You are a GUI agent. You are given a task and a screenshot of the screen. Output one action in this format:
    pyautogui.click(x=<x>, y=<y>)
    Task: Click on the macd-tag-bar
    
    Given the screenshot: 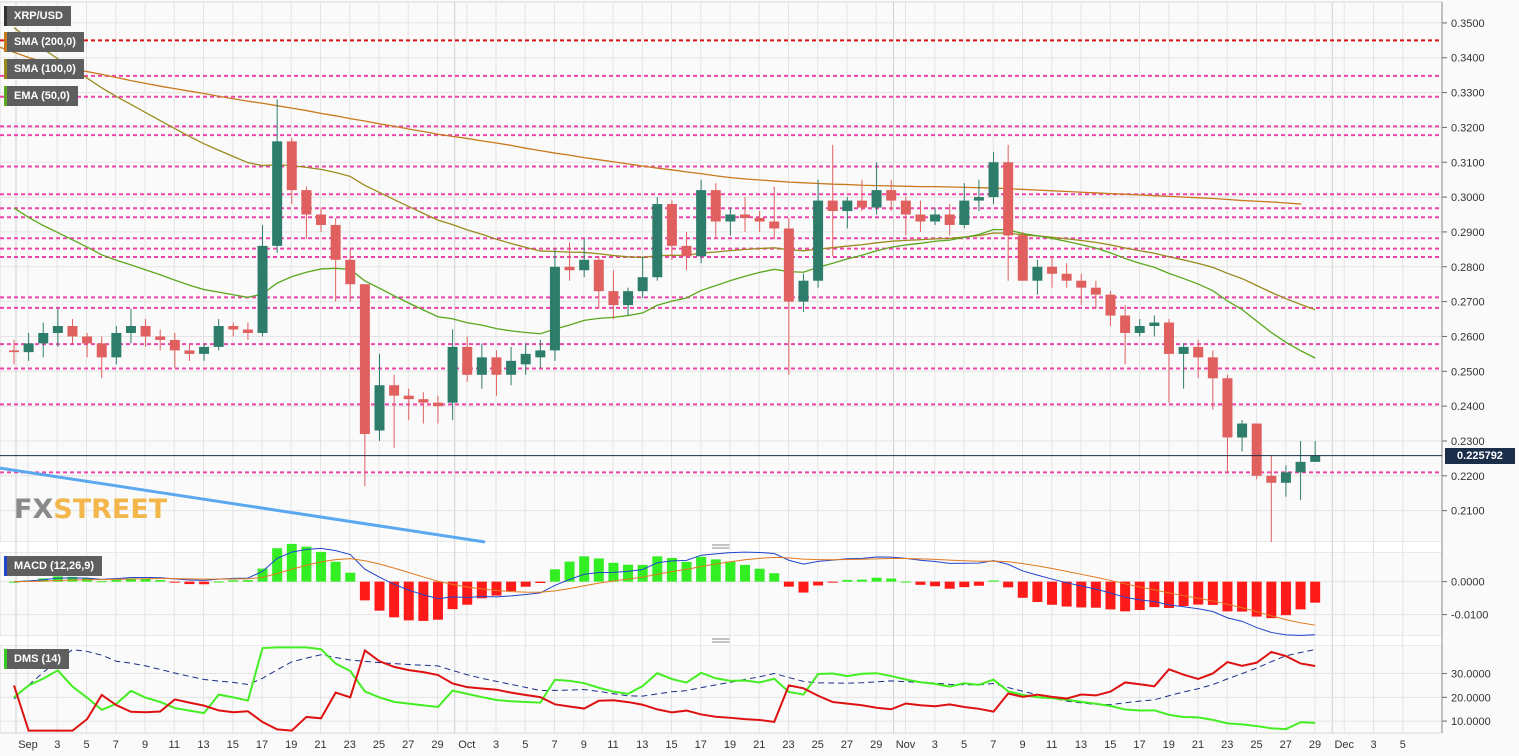 What is the action you would take?
    pyautogui.click(x=5, y=566)
    